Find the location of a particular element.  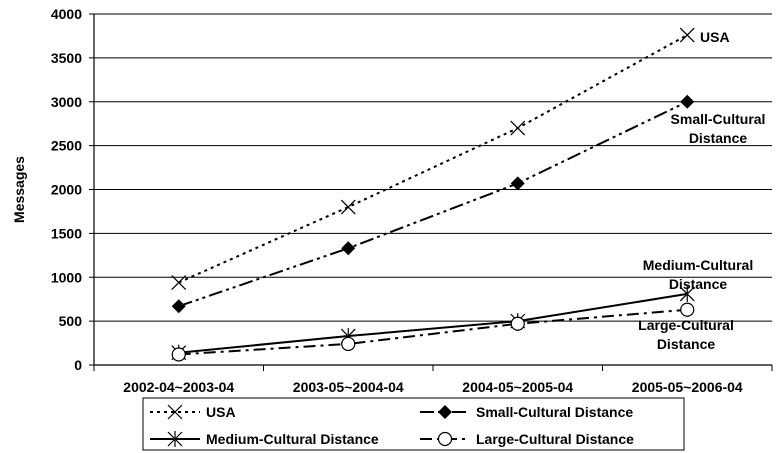

legend-box is located at coordinates (413, 424).